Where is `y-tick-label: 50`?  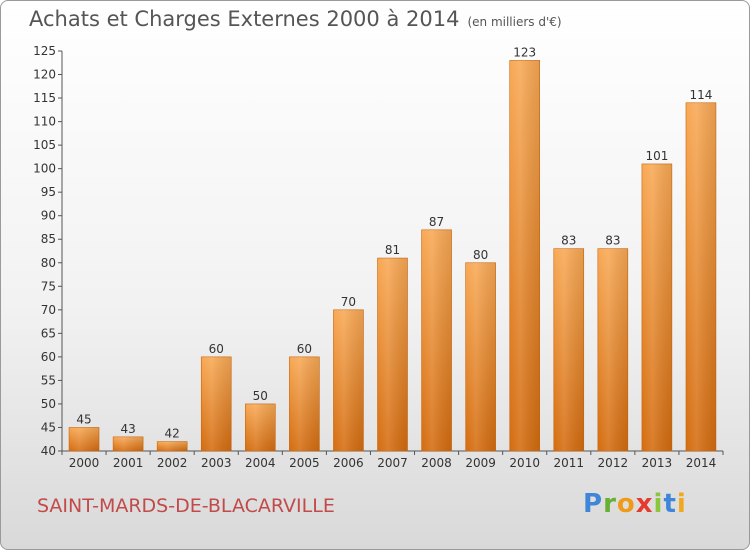 y-tick-label: 50 is located at coordinates (48, 404).